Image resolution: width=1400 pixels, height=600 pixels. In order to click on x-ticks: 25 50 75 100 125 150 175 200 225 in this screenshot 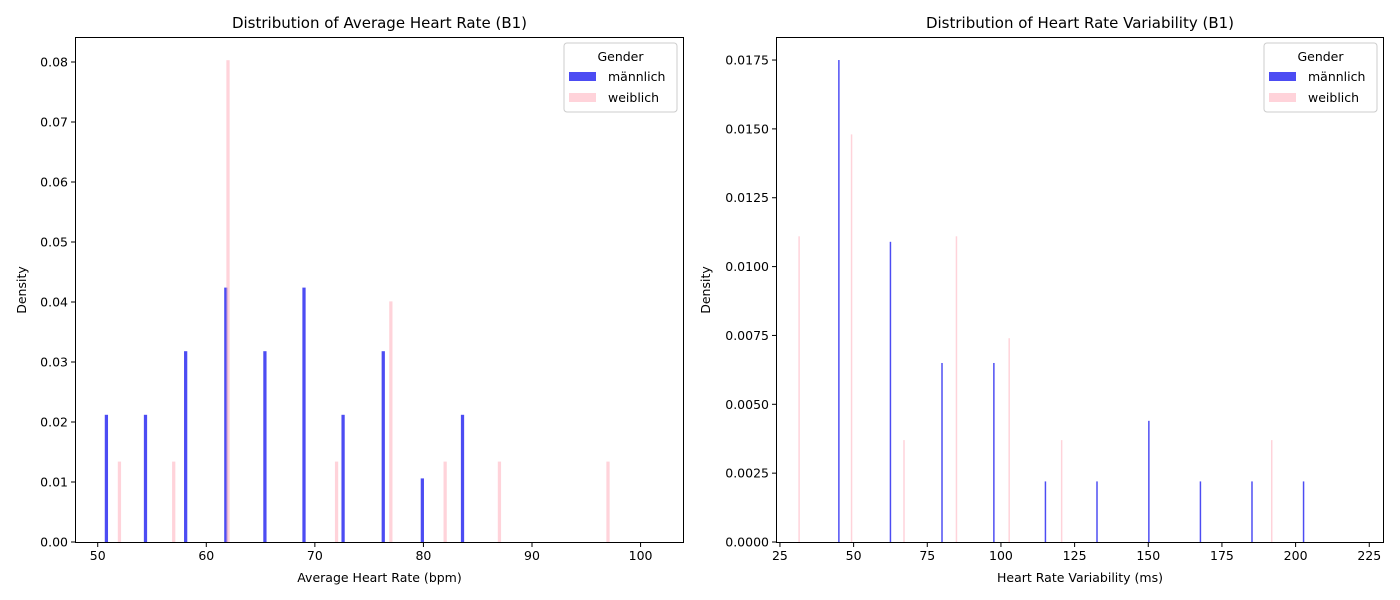, I will do `click(1076, 552)`.